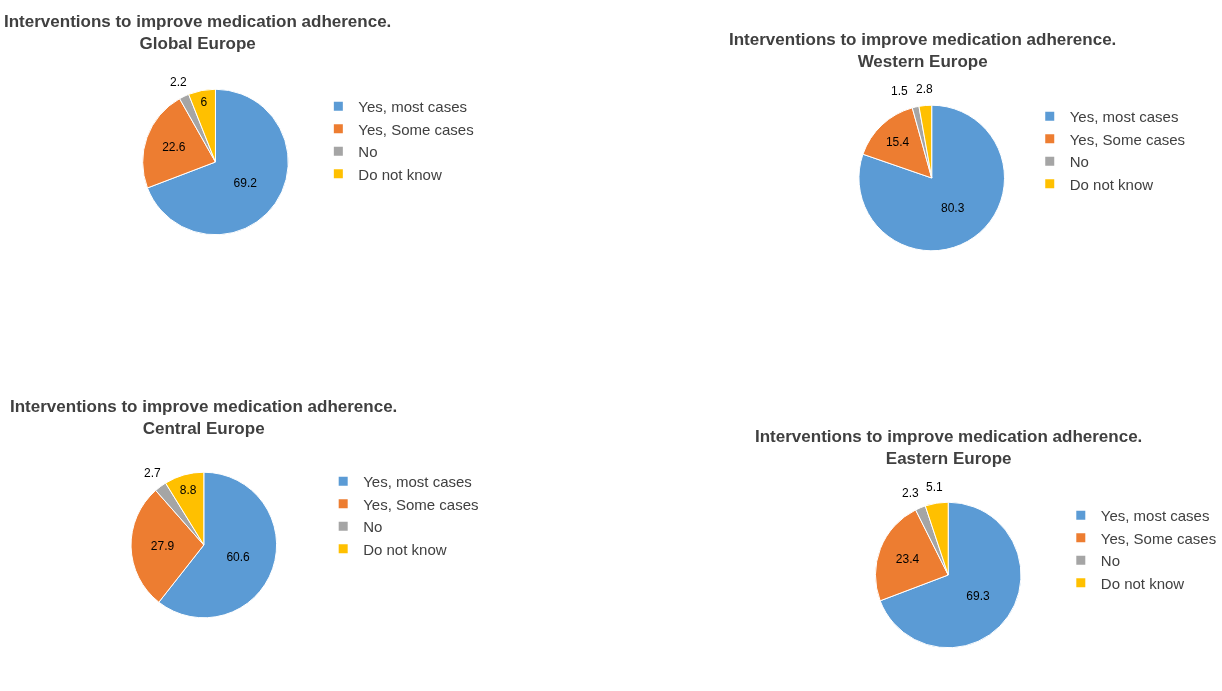 The width and height of the screenshot is (1222, 691). Describe the element at coordinates (197, 44) in the screenshot. I see `chart-subtitle: Global Europe` at that location.